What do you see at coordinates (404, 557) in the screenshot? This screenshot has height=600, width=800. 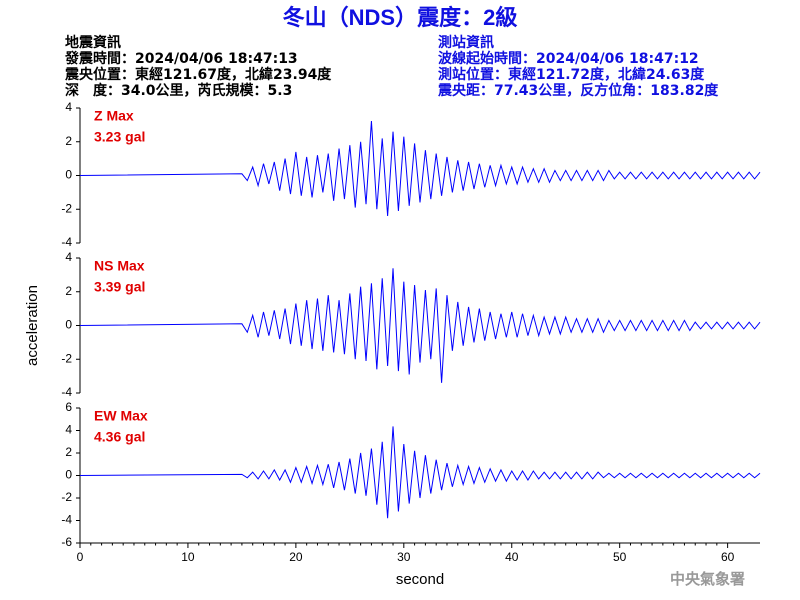 I see `x-tick-label: 30` at bounding box center [404, 557].